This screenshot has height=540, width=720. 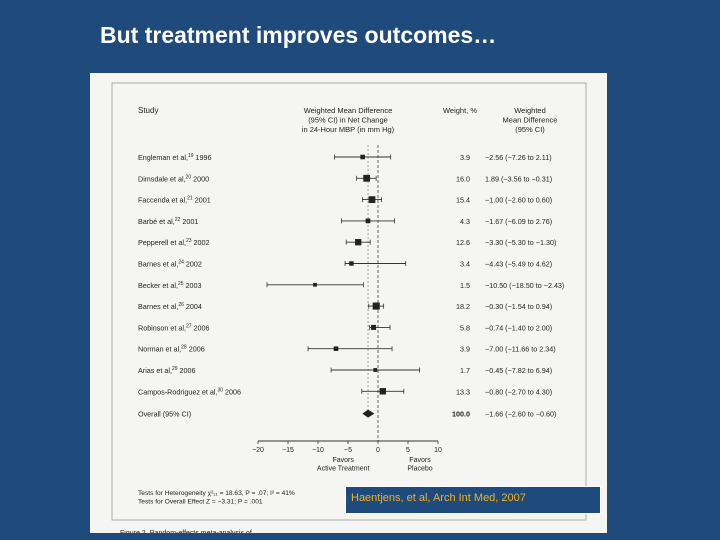 I want to click on study-label: Pepperell et al,23 2002, so click(x=174, y=242).